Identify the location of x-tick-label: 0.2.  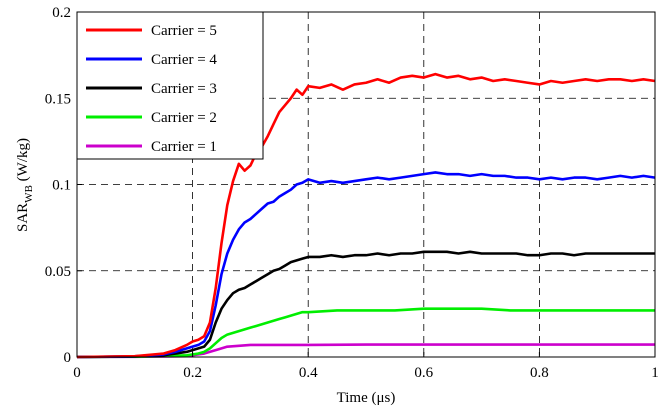
(192, 373).